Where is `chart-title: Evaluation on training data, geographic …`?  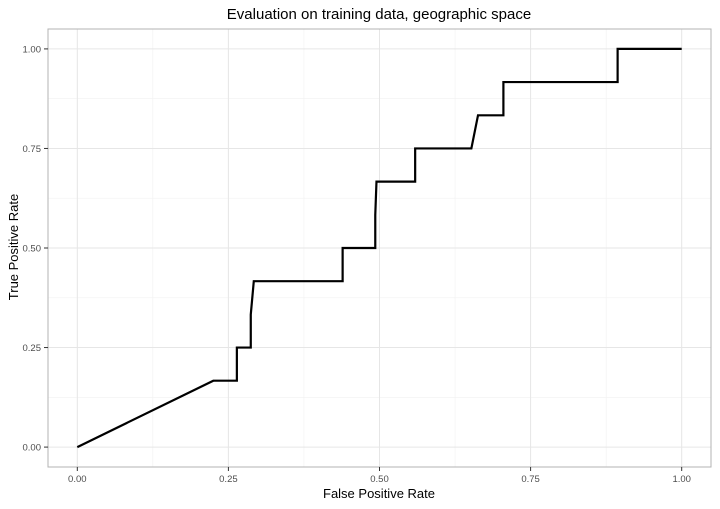
chart-title: Evaluation on training data, geographic … is located at coordinates (379, 14).